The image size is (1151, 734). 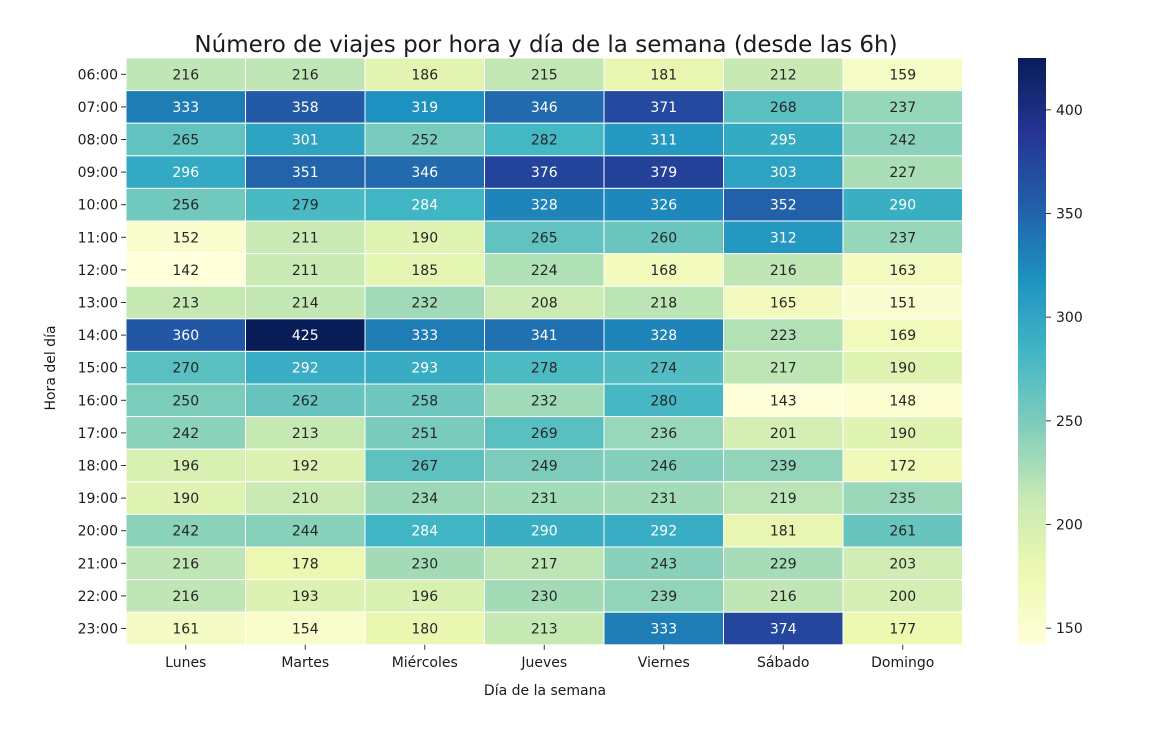 What do you see at coordinates (902, 206) in the screenshot?
I see `cell-value-label: 290` at bounding box center [902, 206].